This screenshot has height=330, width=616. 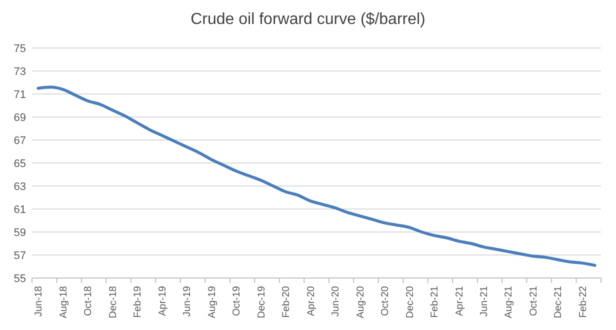 I want to click on y-tick-label: 67, so click(x=20, y=140).